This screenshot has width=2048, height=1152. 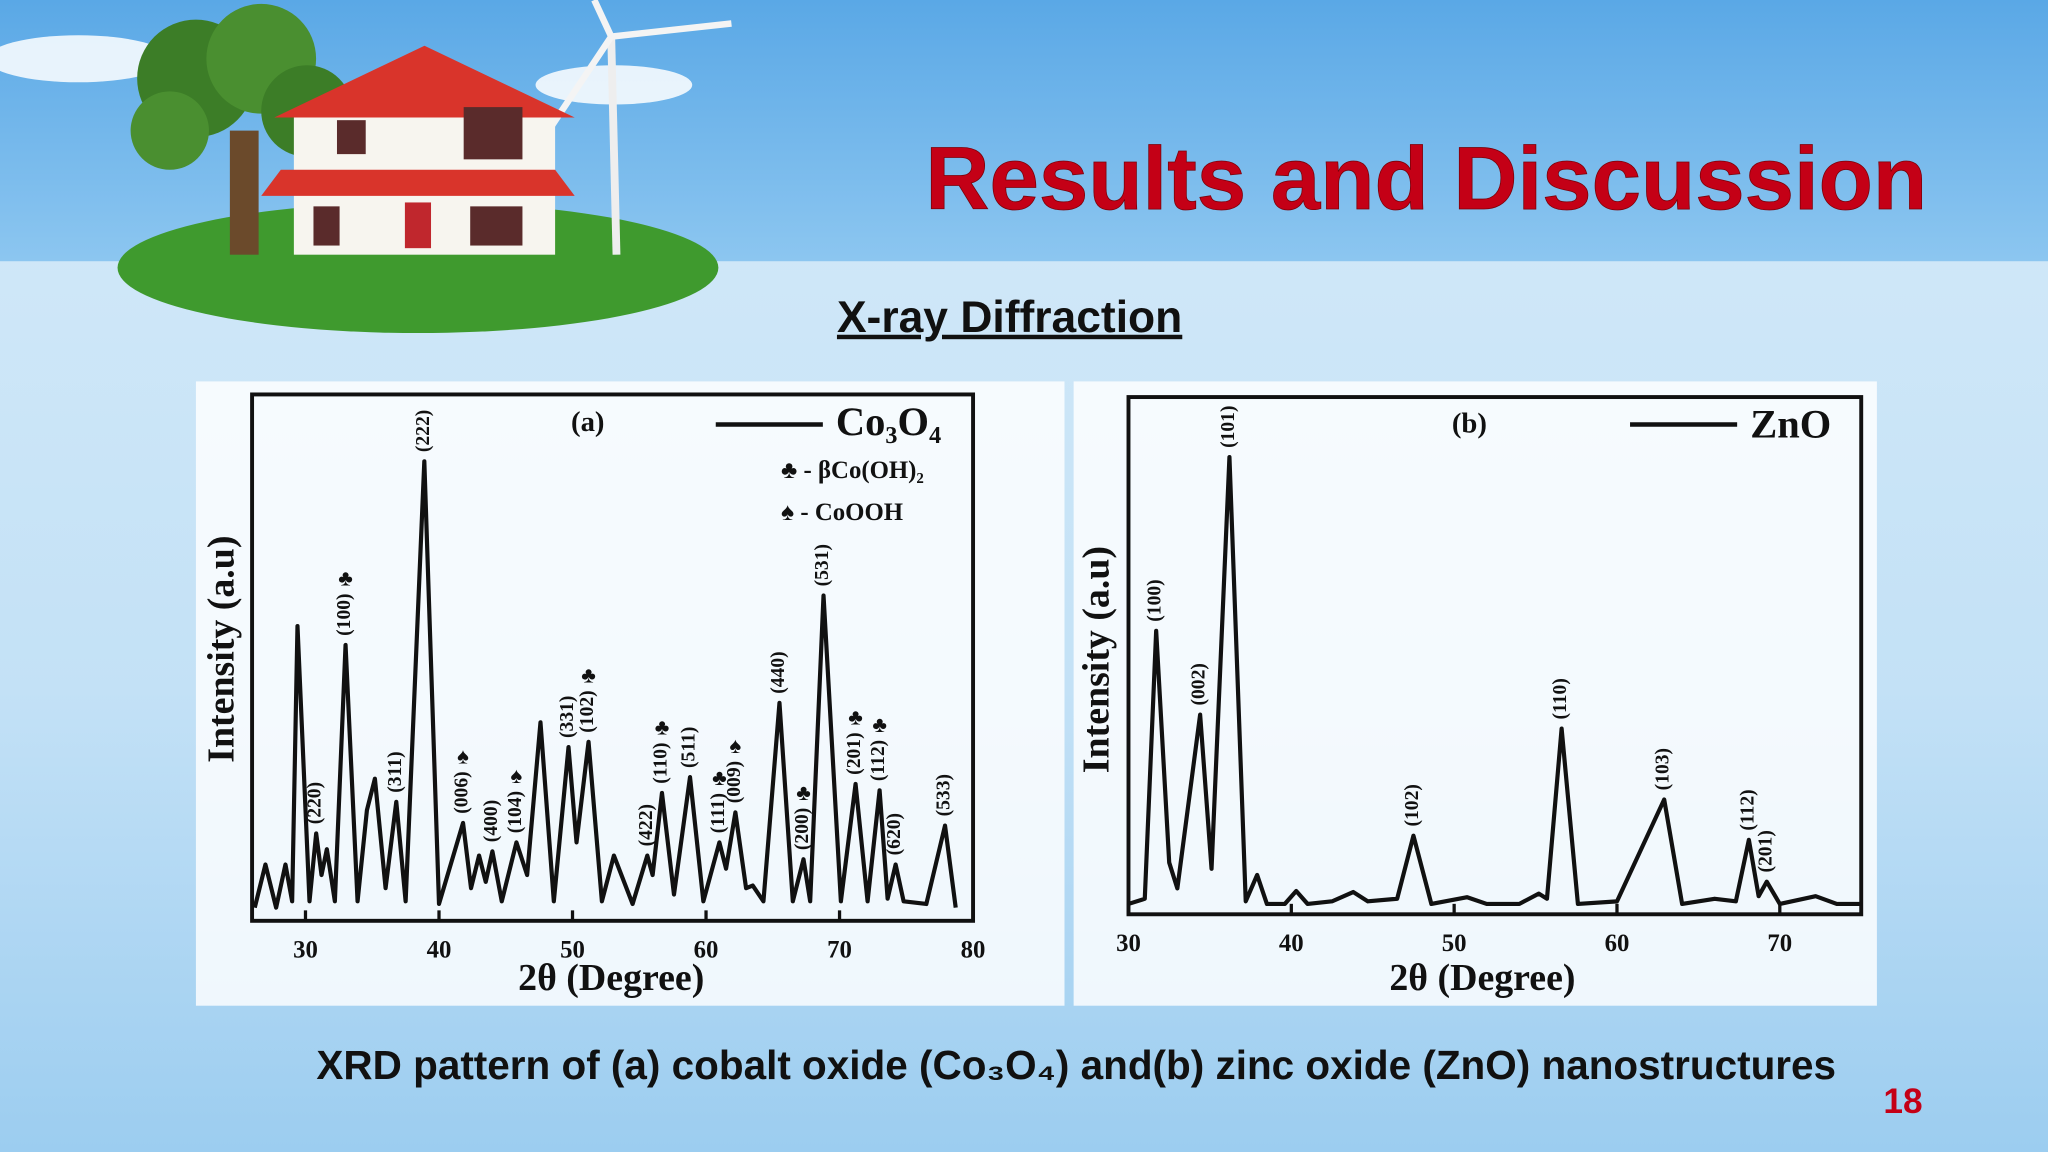 I want to click on peak-label: (422), so click(x=646, y=825).